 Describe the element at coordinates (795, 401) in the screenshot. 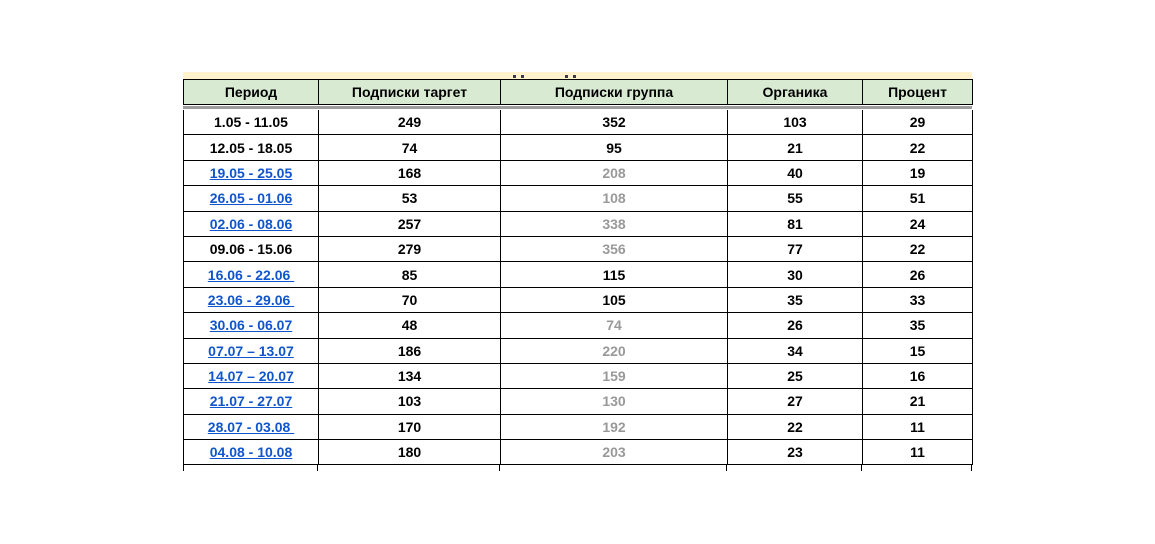

I see `cell-organic: 27` at that location.